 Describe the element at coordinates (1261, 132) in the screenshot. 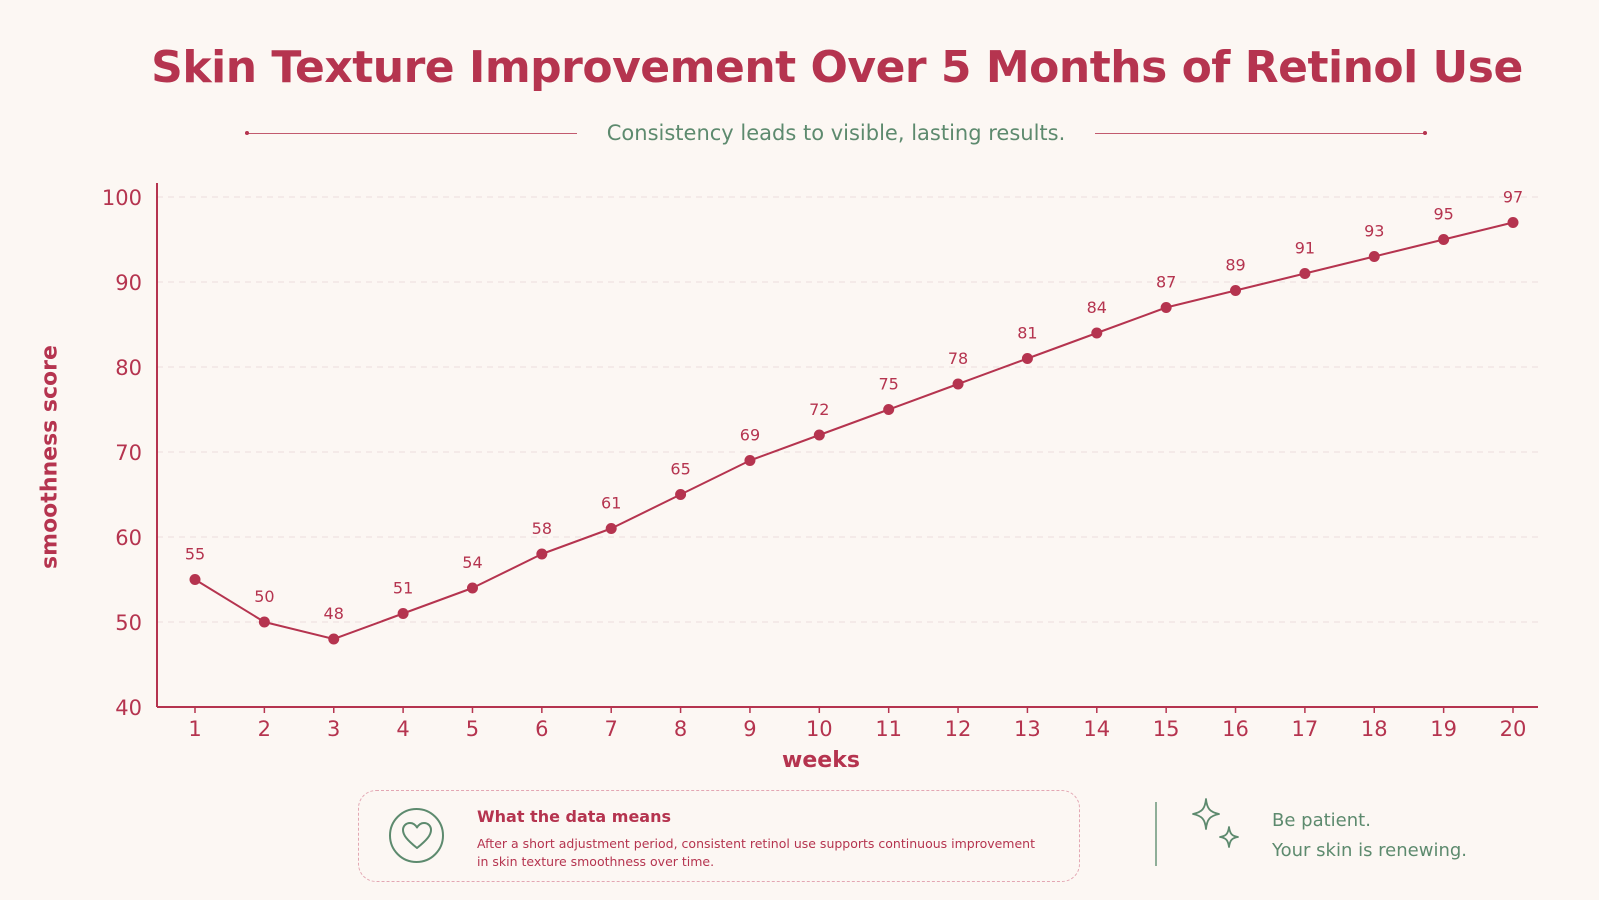

I see `subtitle-rule-right` at that location.